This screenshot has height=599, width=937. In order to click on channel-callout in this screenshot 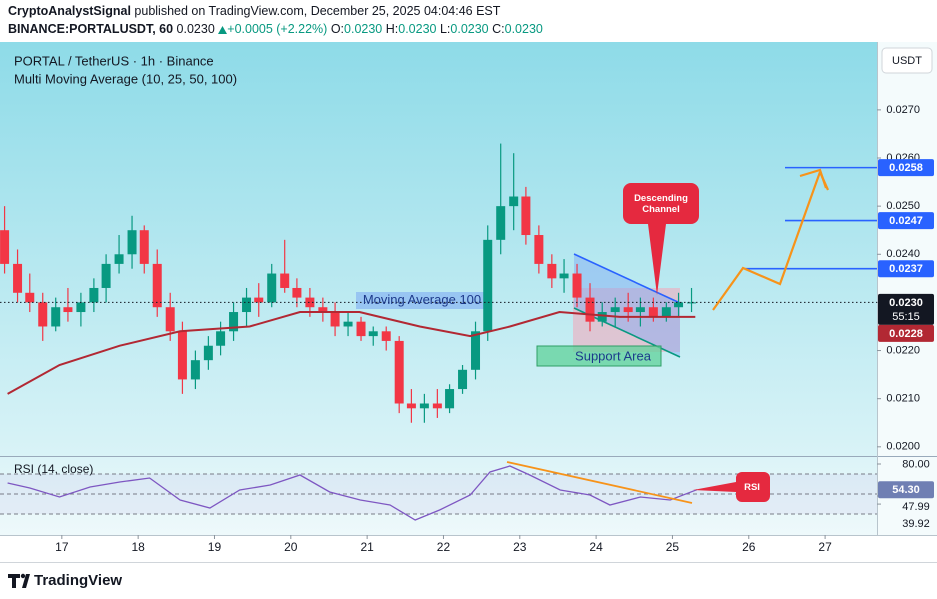, I will do `click(661, 239)`.